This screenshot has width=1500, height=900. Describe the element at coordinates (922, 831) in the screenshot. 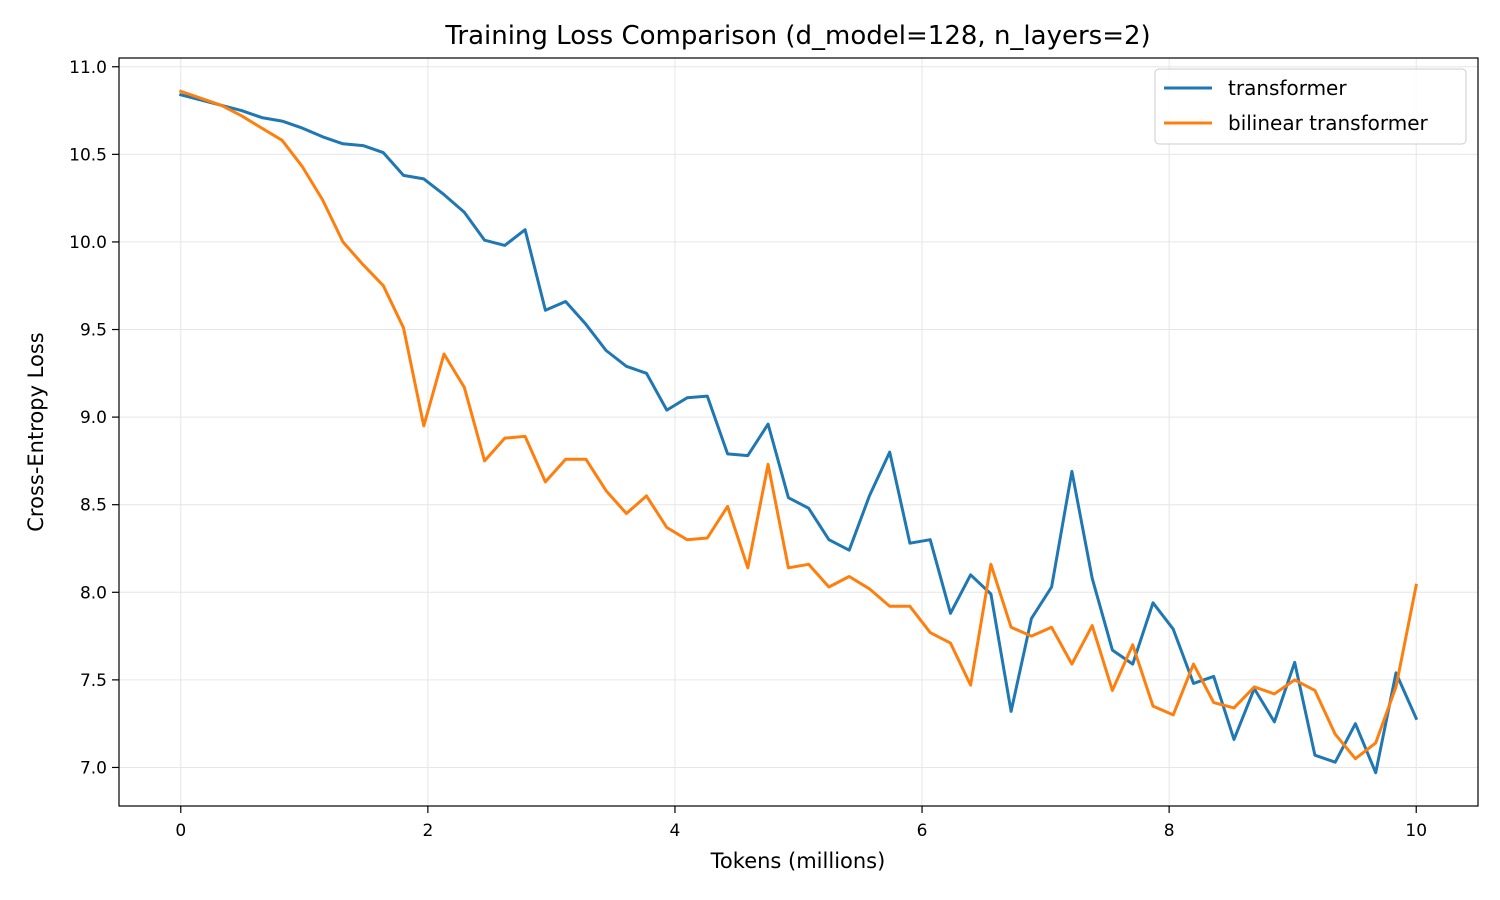

I see `x-tick-label: 6` at that location.